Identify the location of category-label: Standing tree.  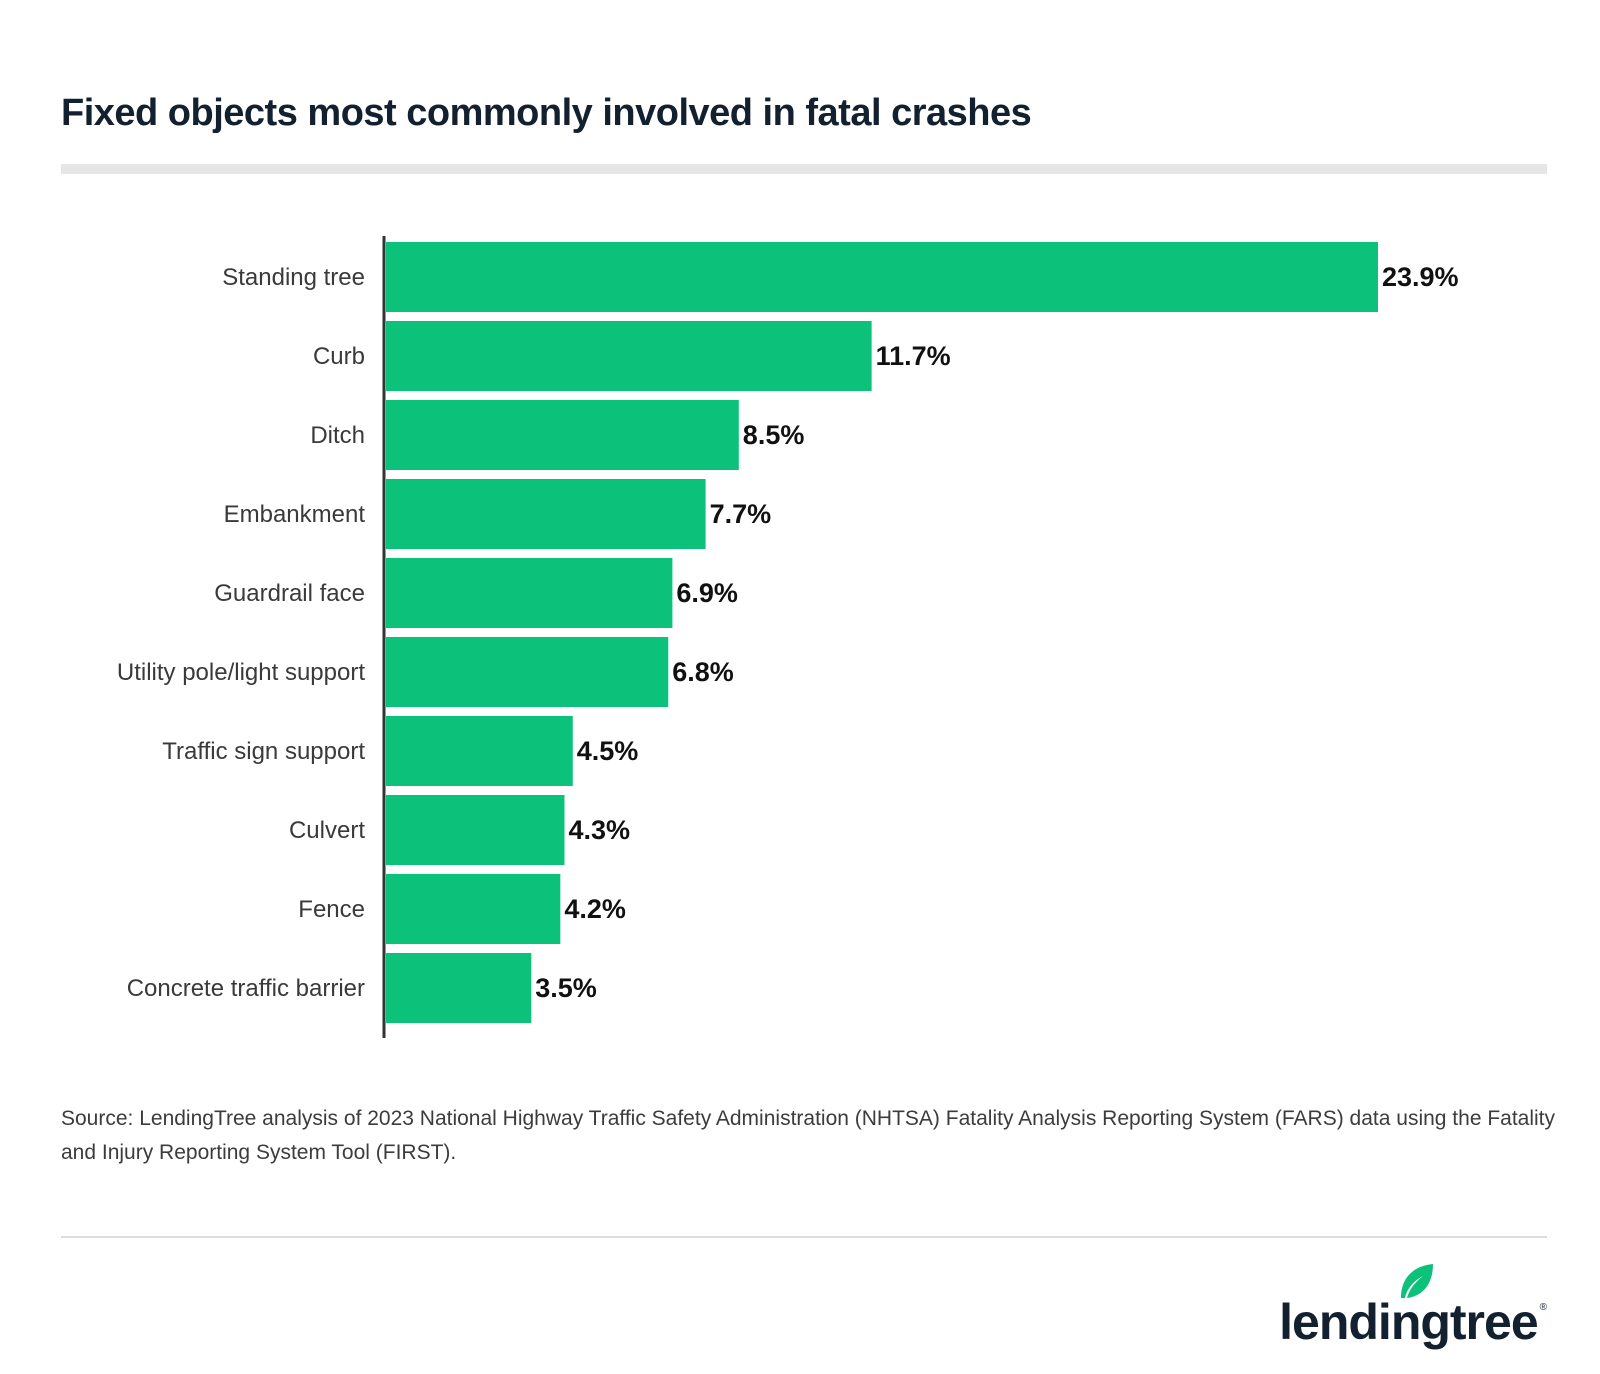
(293, 277).